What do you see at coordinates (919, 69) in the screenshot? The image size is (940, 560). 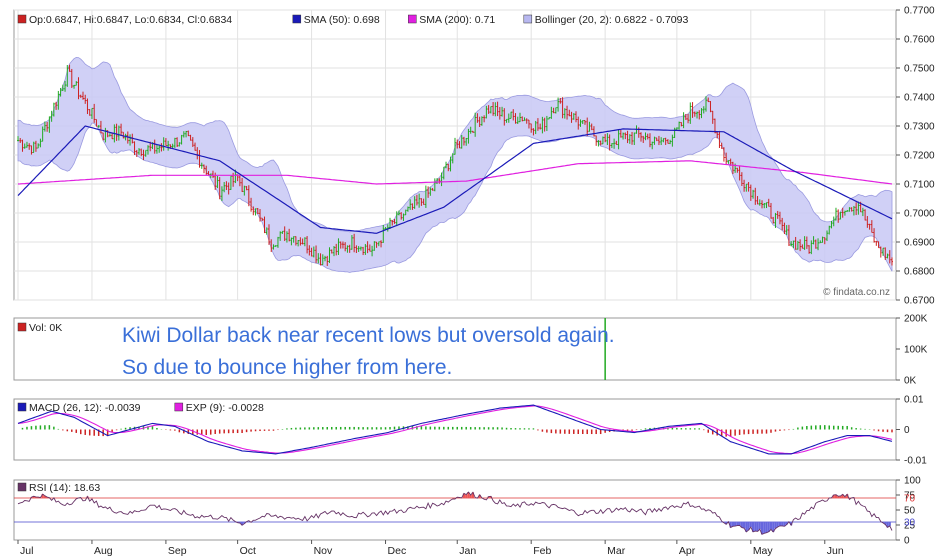 I see `y-tick-label: 0.7500` at bounding box center [919, 69].